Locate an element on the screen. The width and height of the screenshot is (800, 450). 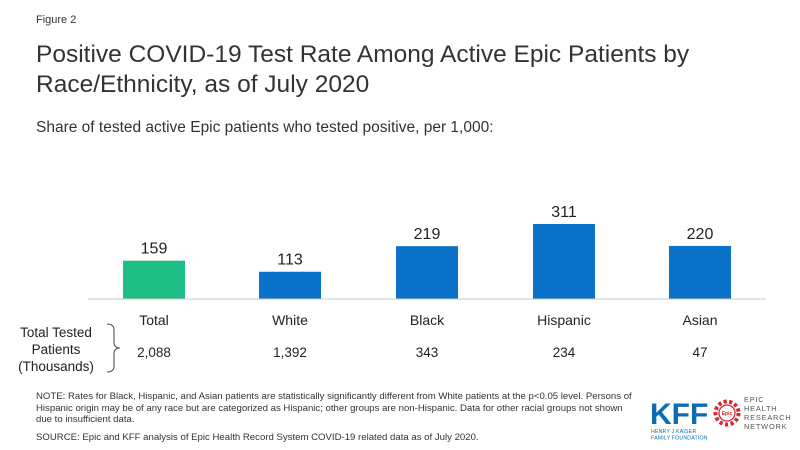
total-tested-brace is located at coordinates (113, 348).